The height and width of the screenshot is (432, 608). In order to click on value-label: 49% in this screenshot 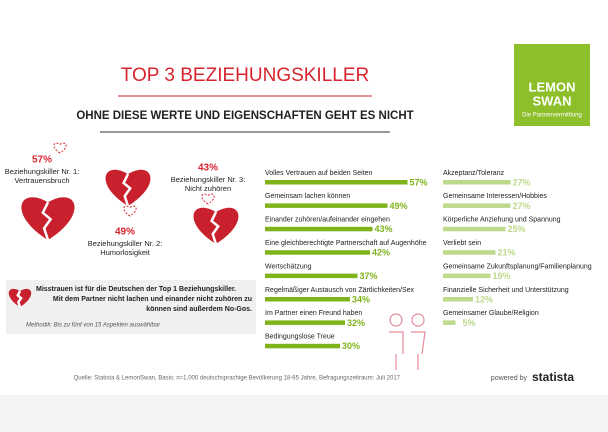, I will do `click(398, 206)`.